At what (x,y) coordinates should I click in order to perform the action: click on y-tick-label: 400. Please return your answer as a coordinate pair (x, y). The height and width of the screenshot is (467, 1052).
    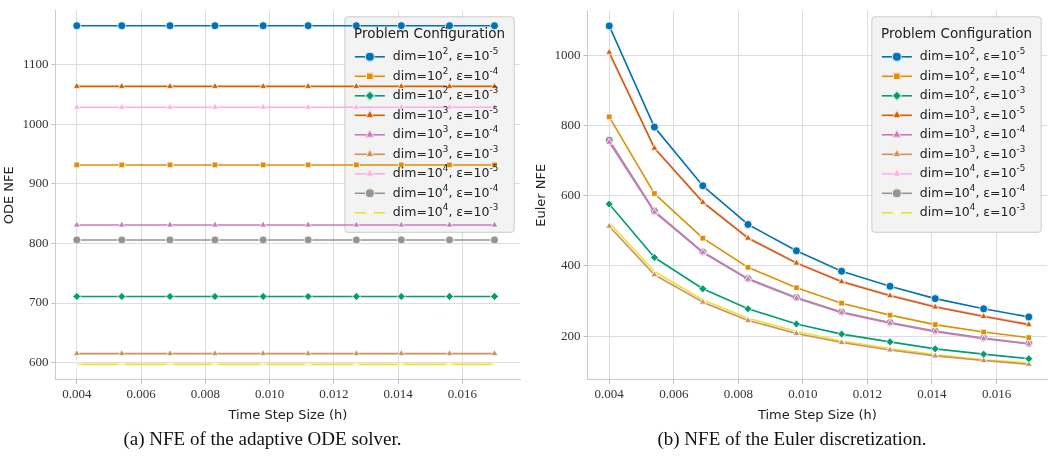
    Looking at the image, I should click on (571, 265).